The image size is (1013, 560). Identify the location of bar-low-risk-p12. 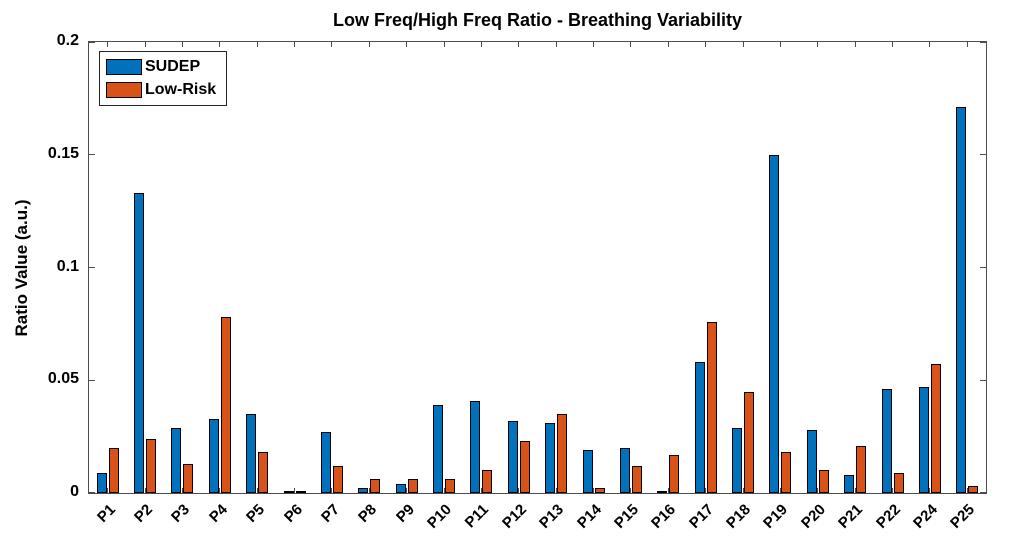
(524, 467).